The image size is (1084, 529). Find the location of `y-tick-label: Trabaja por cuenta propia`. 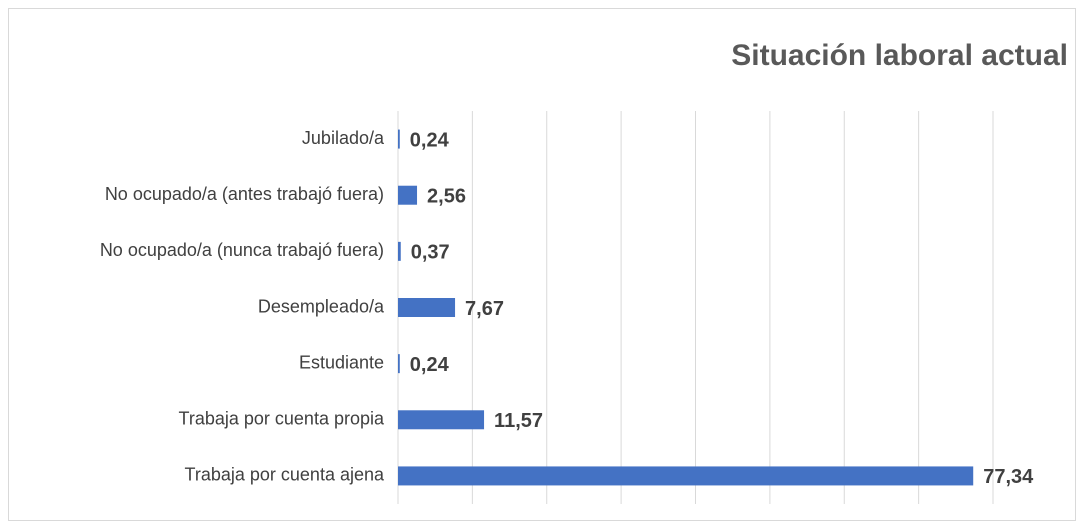

y-tick-label: Trabaja por cuenta propia is located at coordinates (282, 419).